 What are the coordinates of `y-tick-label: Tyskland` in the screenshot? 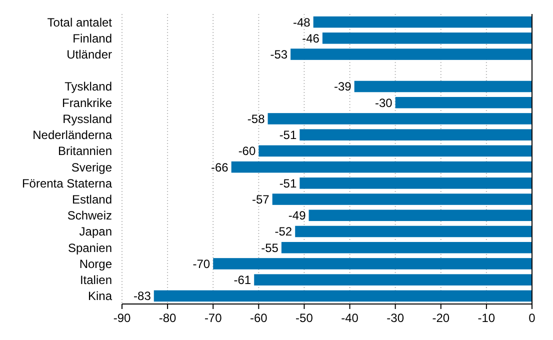 It's located at (88, 87).